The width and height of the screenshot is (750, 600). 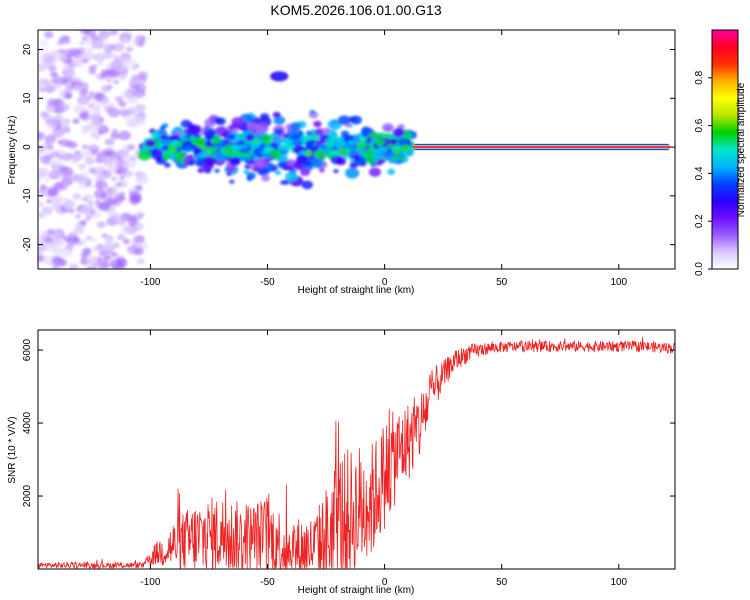 I want to click on spectrogram-x-label: Height of straight line (km), so click(x=356, y=290).